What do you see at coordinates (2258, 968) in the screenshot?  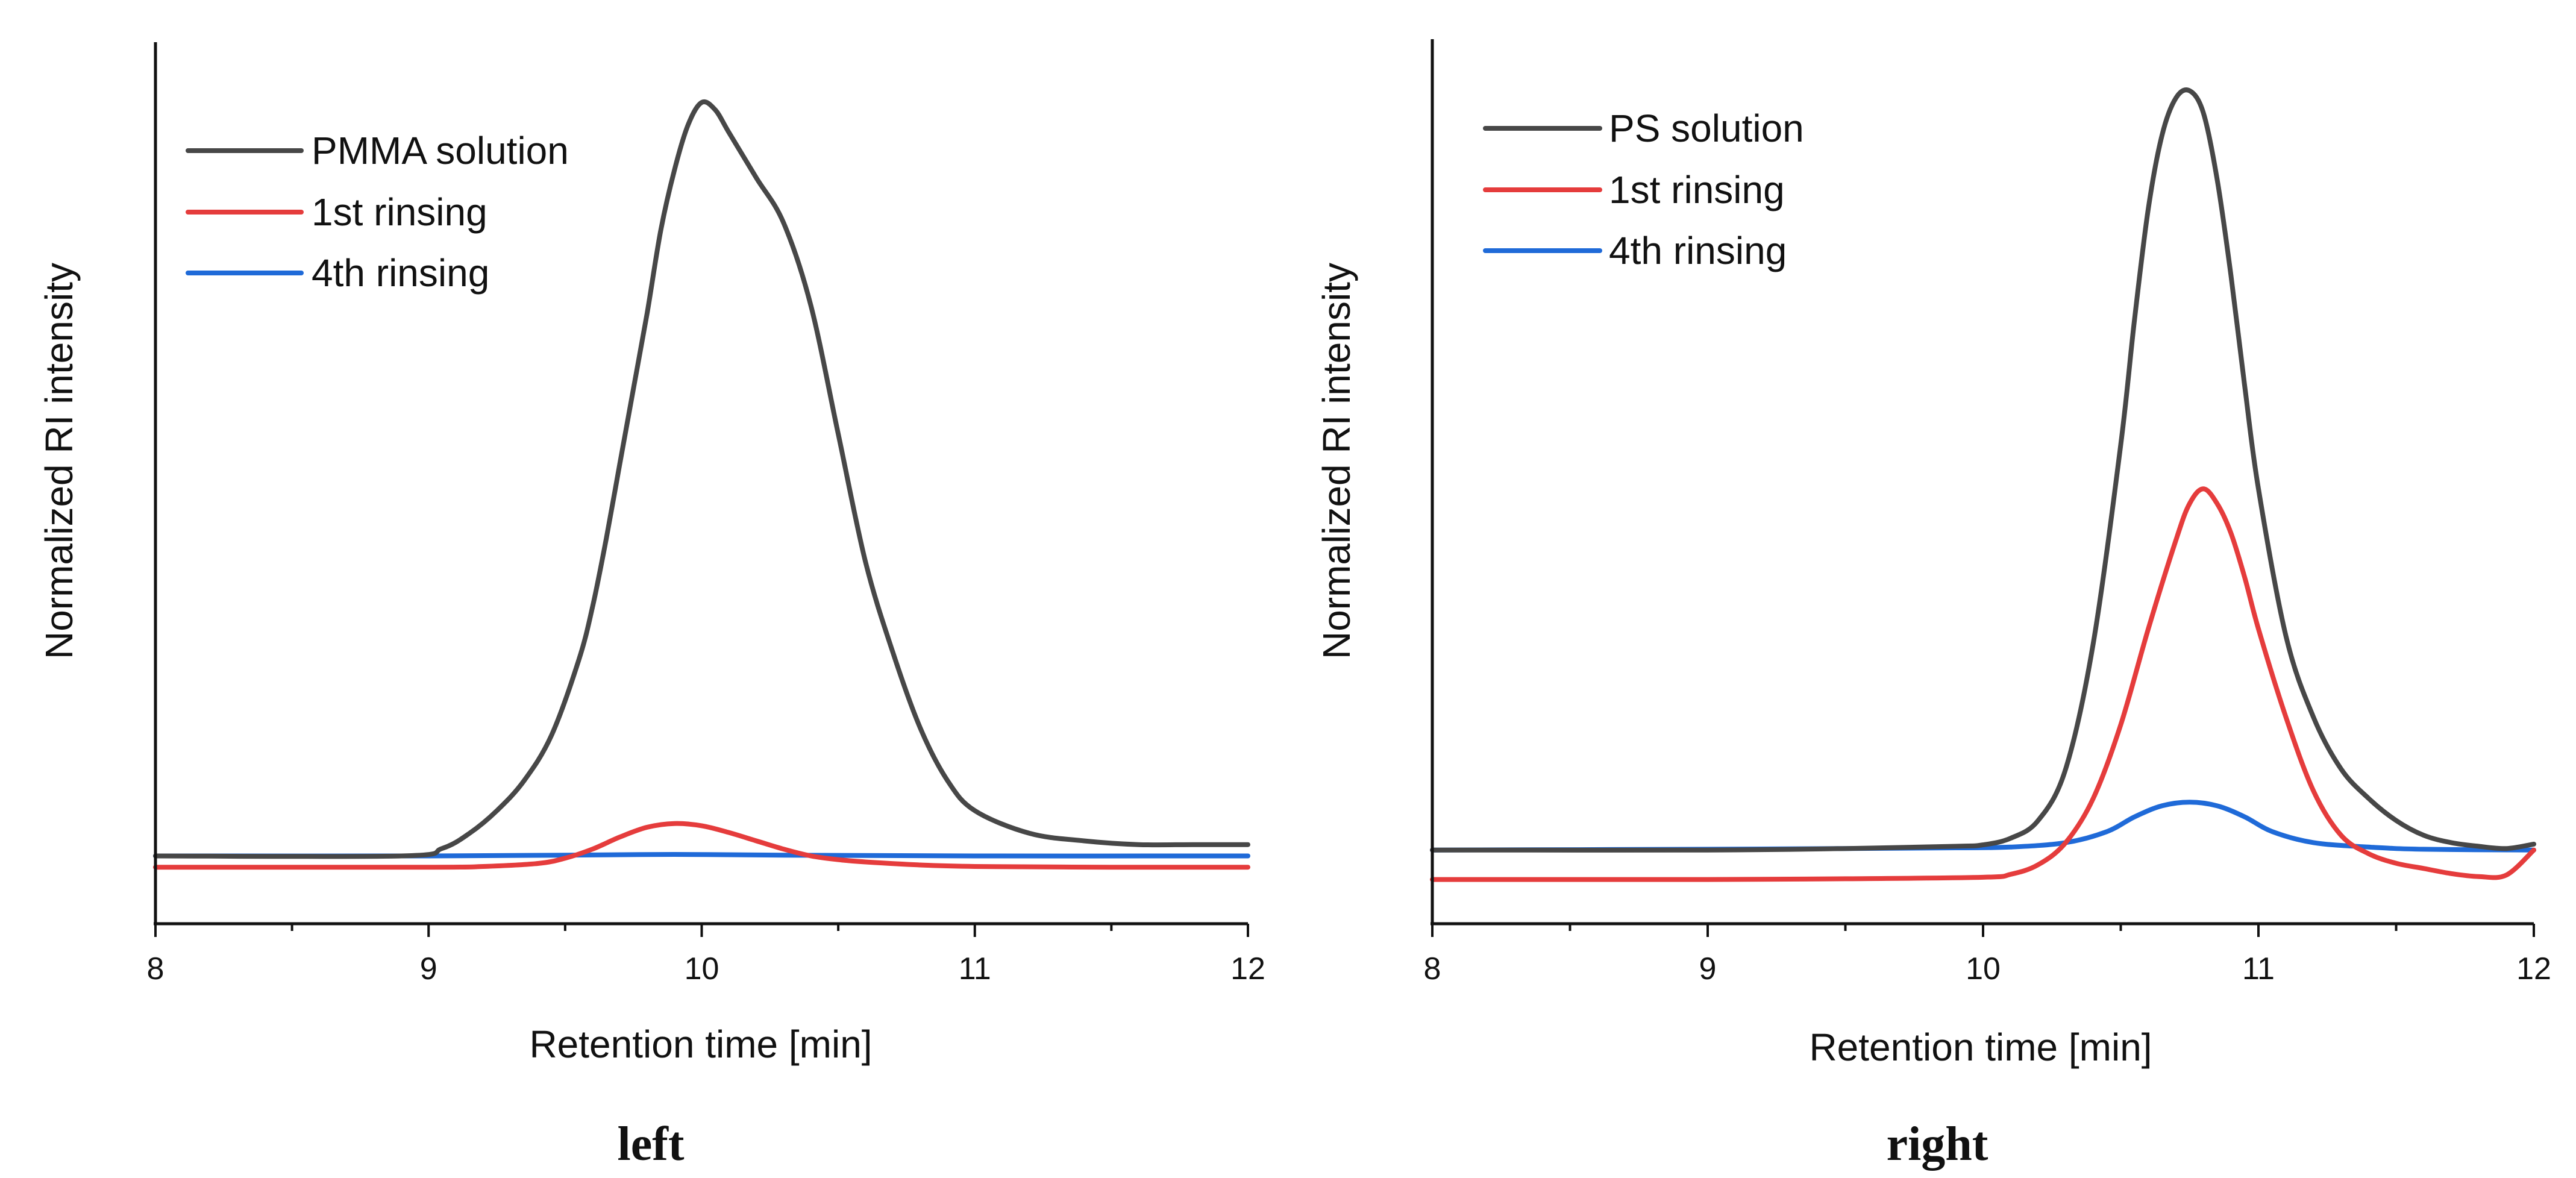 I see `right-x-tick-label-11: 11` at bounding box center [2258, 968].